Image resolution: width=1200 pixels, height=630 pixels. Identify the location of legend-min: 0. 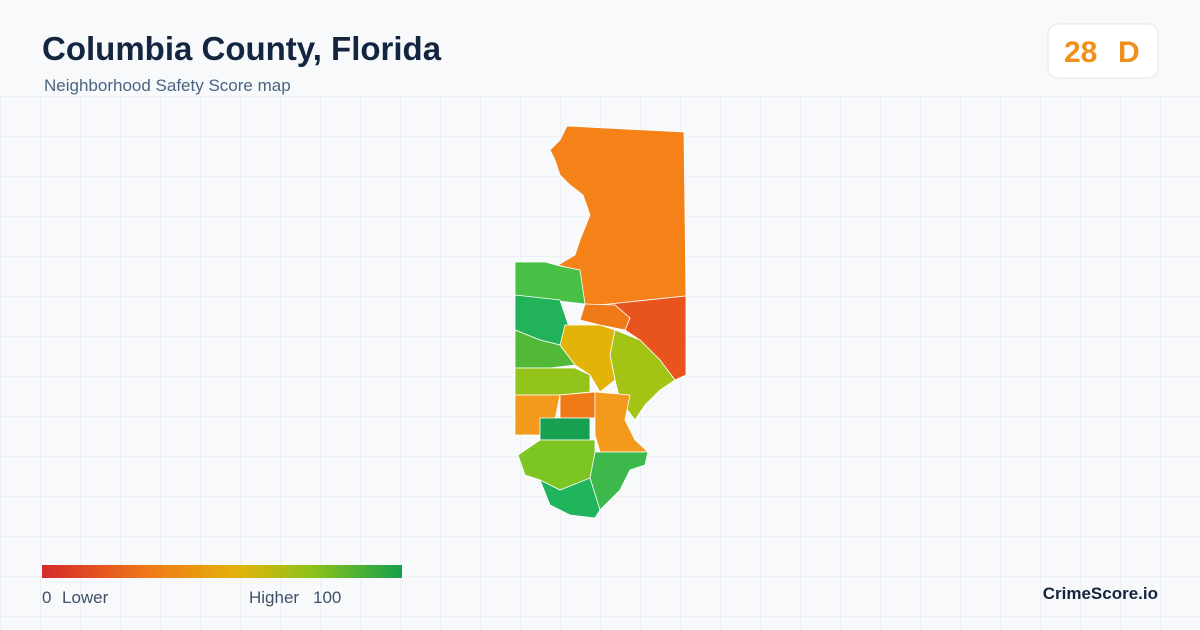
(46, 597).